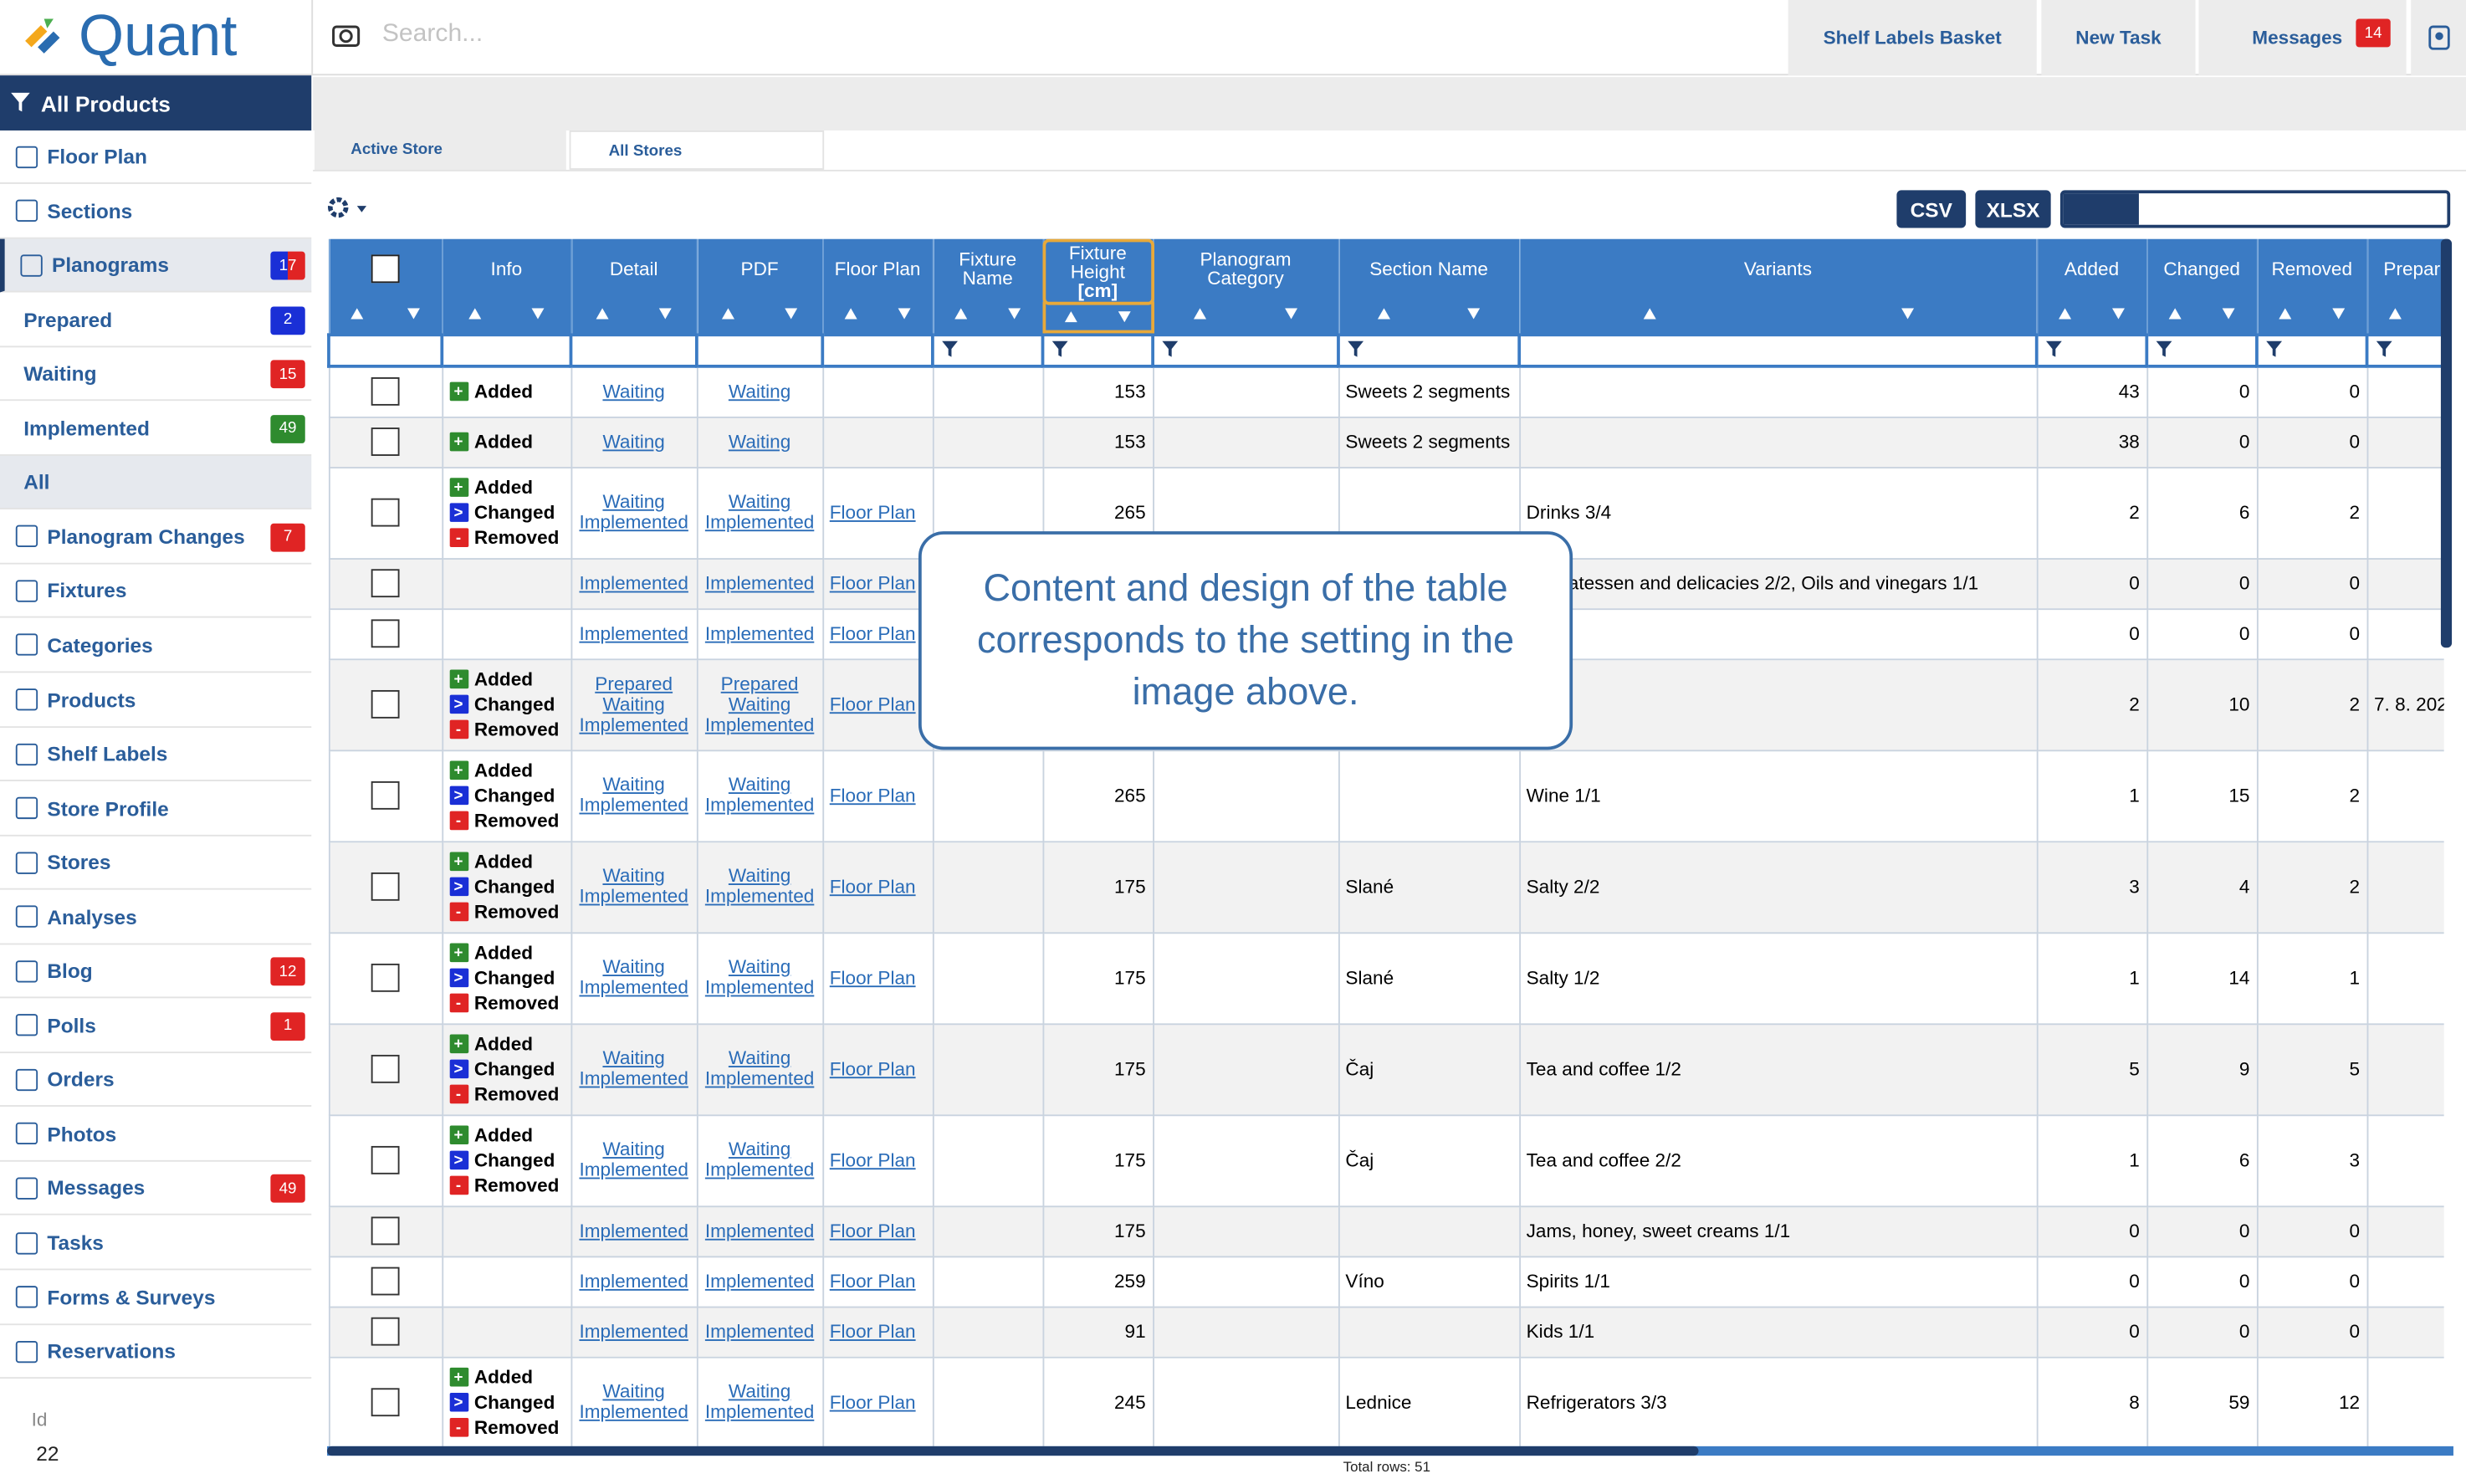 The image size is (2466, 1484). I want to click on sidebar-item: All, so click(156, 483).